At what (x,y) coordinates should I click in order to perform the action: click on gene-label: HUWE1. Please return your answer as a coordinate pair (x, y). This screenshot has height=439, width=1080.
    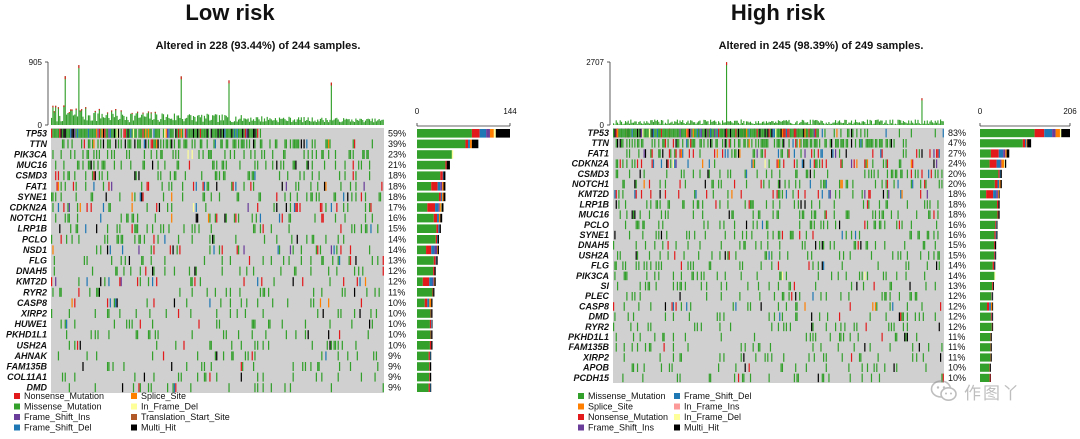
    Looking at the image, I should click on (30, 324).